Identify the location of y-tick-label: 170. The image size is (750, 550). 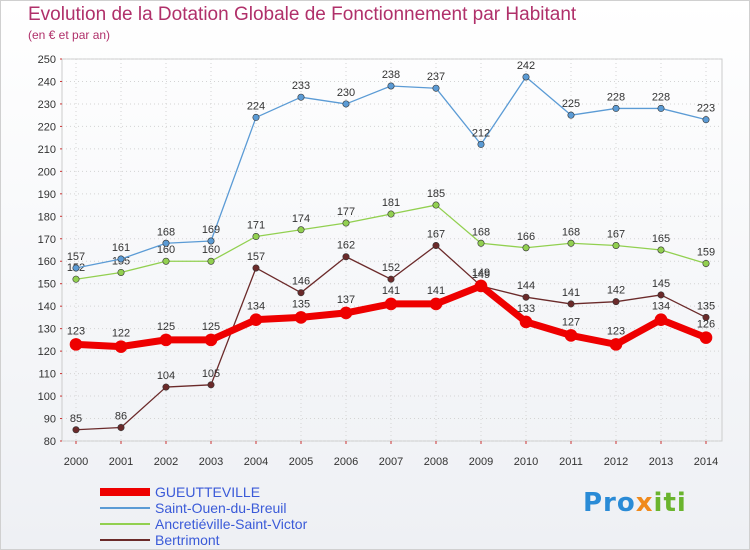
(47, 240).